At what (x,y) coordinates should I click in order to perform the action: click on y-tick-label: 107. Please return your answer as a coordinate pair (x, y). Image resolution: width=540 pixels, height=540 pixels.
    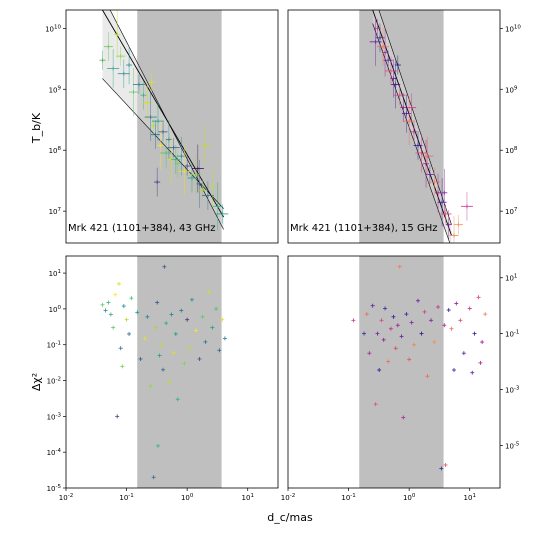
    Looking at the image, I should click on (511, 211).